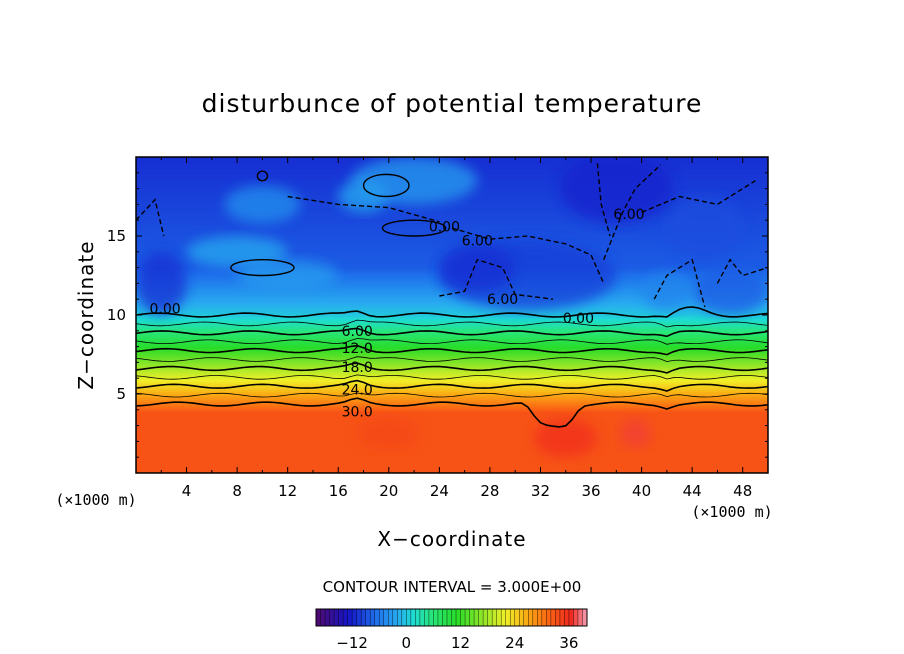  I want to click on x-tick-label: 44, so click(692, 491).